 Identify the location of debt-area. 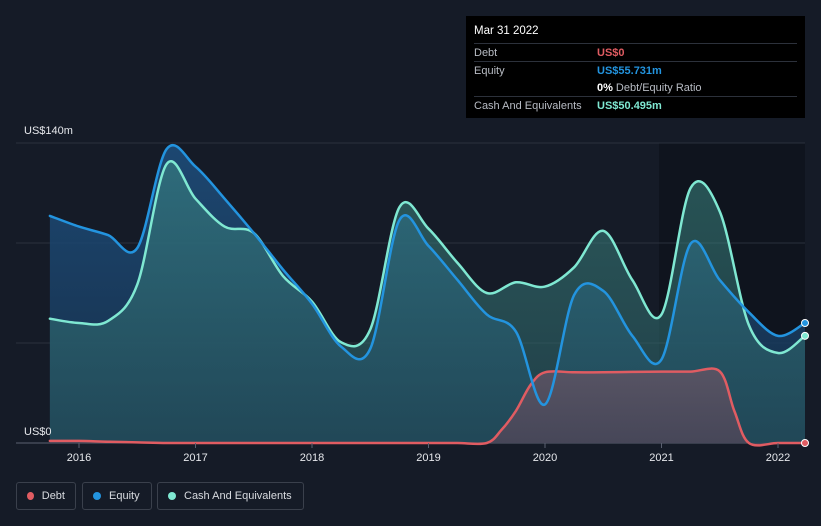
(427, 407).